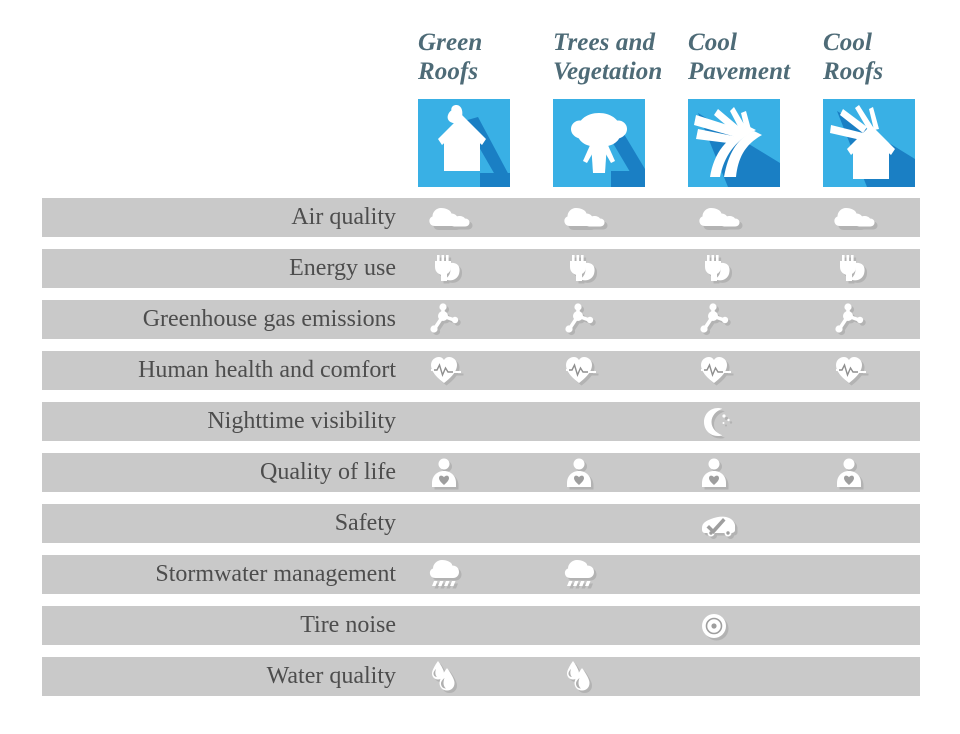  Describe the element at coordinates (750, 370) in the screenshot. I see `cell-human-health-cool-pavement` at that location.